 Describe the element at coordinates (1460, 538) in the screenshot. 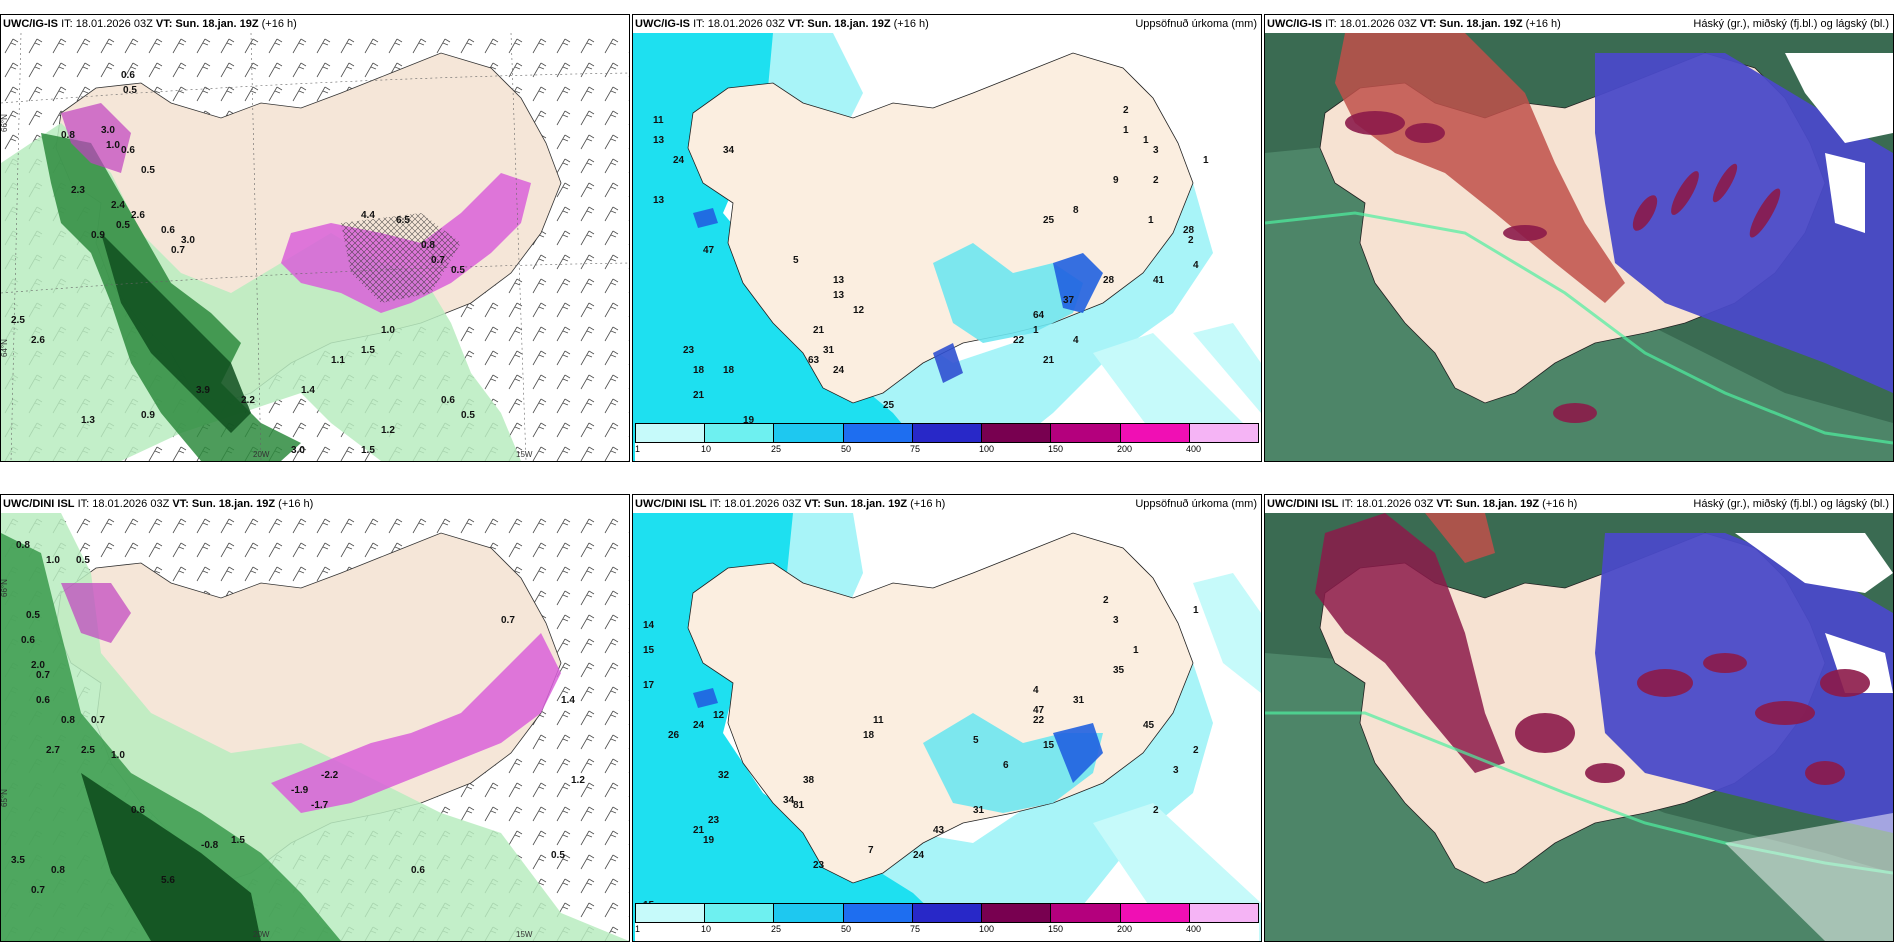

I see `high-cloud-red` at that location.